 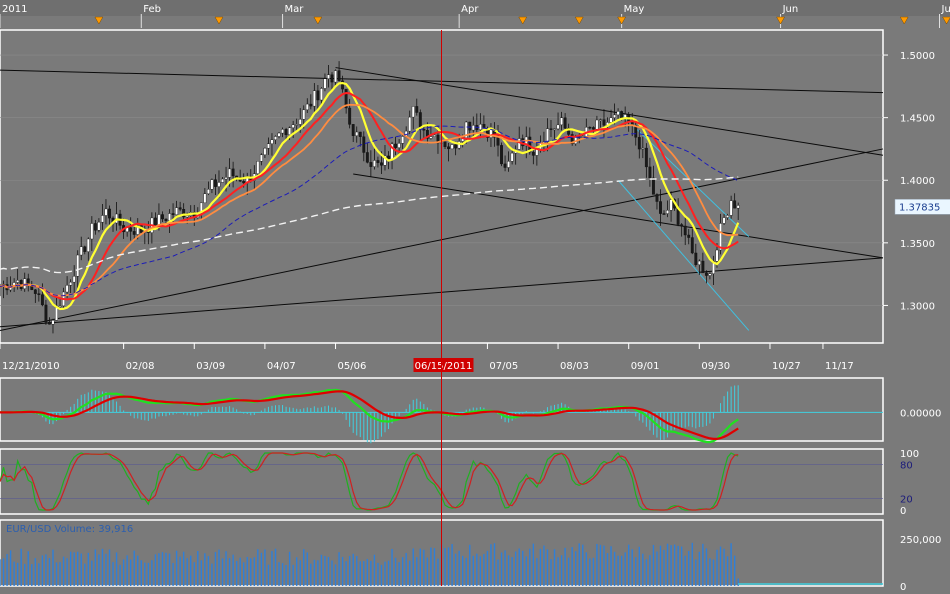 What do you see at coordinates (790, 9) in the screenshot?
I see `month-label: Jun` at bounding box center [790, 9].